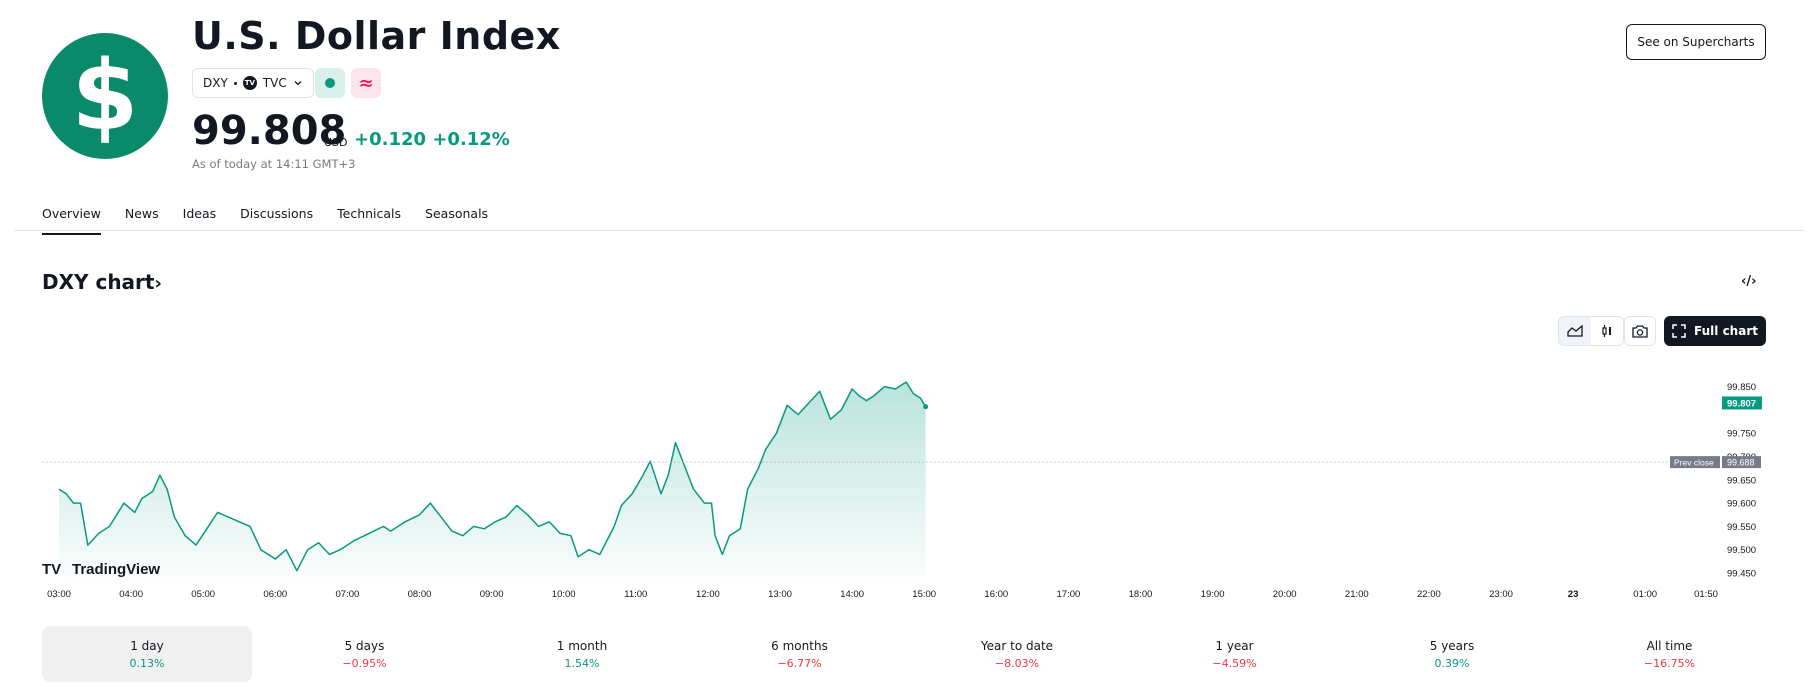 The image size is (1817, 687). What do you see at coordinates (708, 594) in the screenshot?
I see `x-tick-label: 12:00` at bounding box center [708, 594].